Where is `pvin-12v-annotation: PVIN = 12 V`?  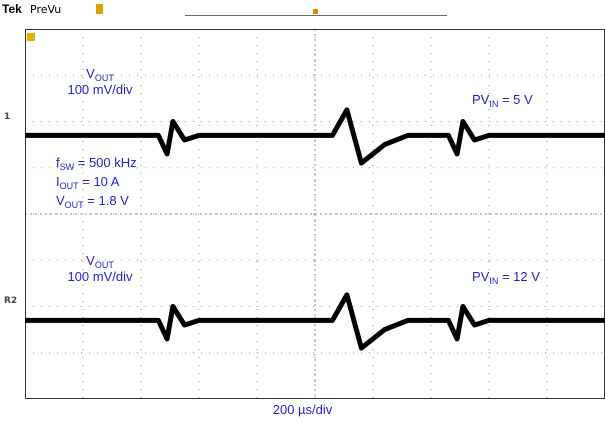 pvin-12v-annotation: PVIN = 12 V is located at coordinates (506, 277).